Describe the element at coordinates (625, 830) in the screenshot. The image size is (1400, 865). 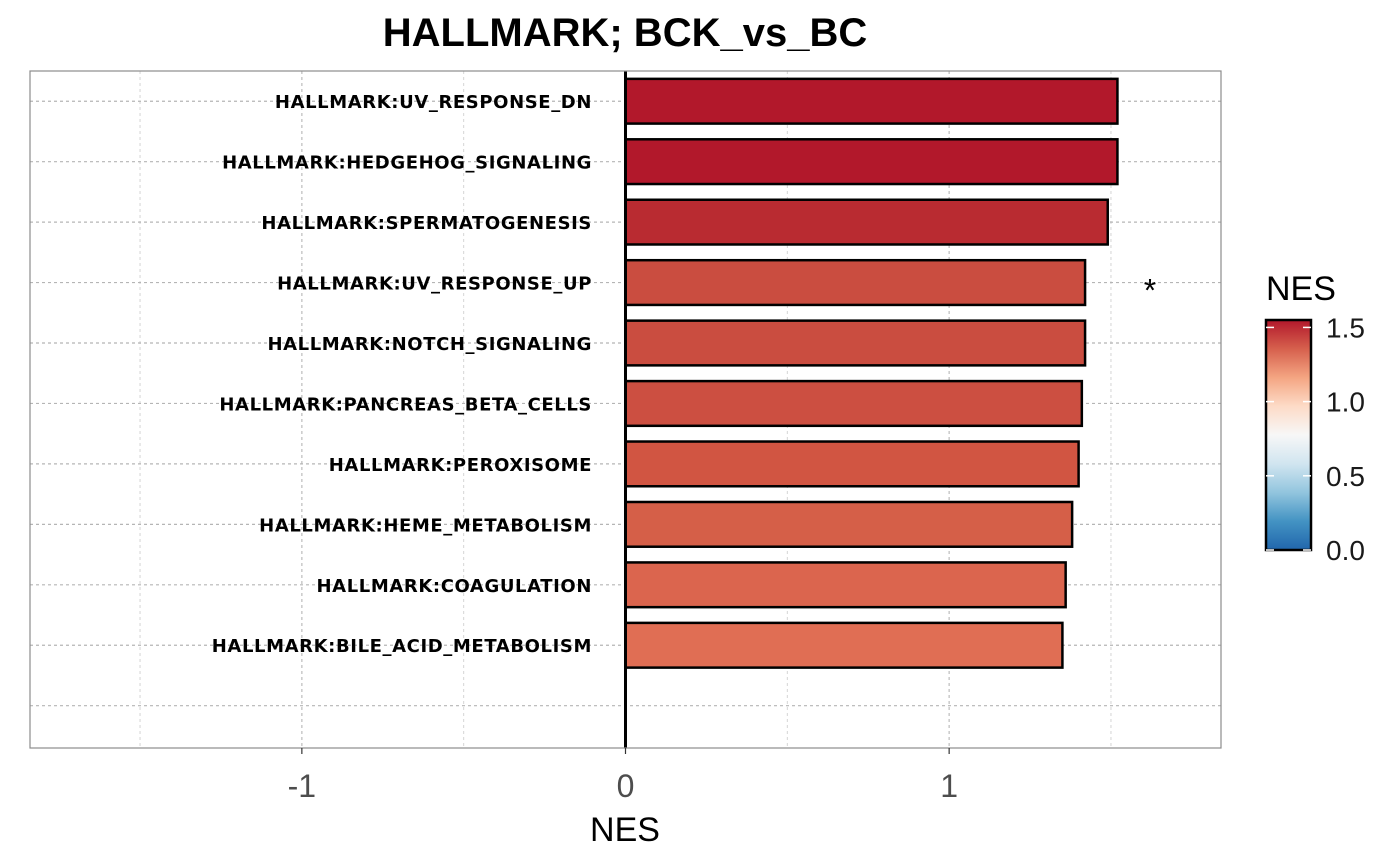
I see `x-axis-title: NES` at that location.